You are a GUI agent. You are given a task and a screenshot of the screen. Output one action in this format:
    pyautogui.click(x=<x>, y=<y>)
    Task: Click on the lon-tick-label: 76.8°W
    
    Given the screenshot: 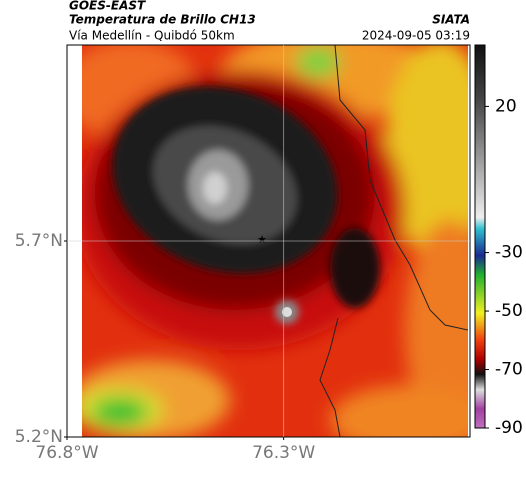 What is the action you would take?
    pyautogui.click(x=66, y=453)
    